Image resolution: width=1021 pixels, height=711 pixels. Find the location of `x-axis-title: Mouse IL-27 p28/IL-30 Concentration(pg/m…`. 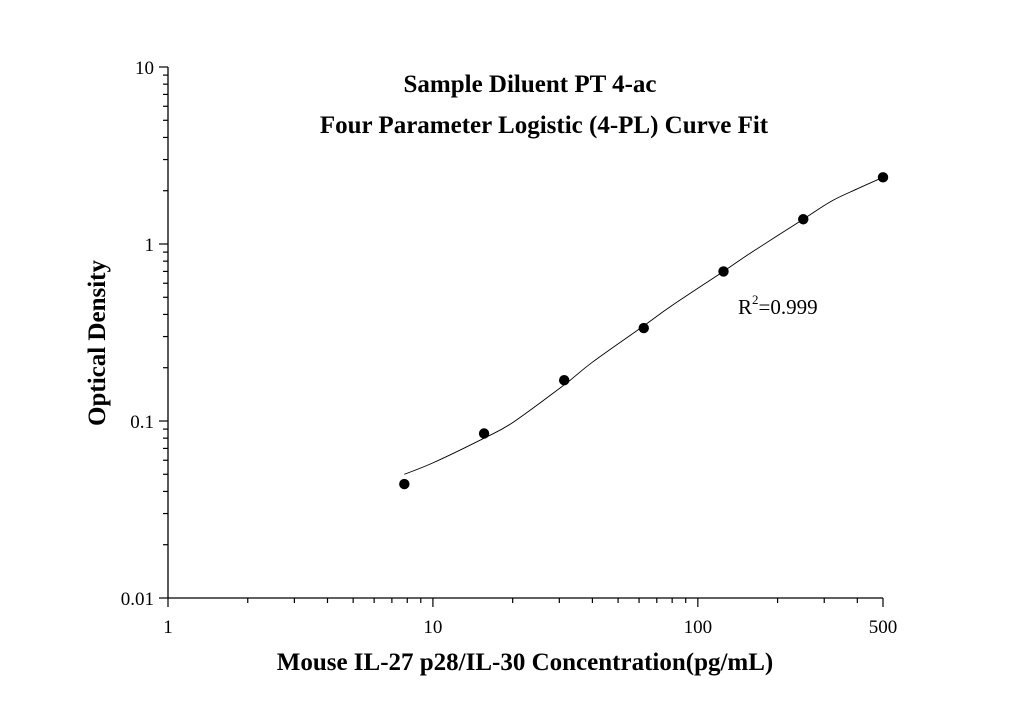

x-axis-title: Mouse IL-27 p28/IL-30 Concentration(pg/m… is located at coordinates (525, 662).